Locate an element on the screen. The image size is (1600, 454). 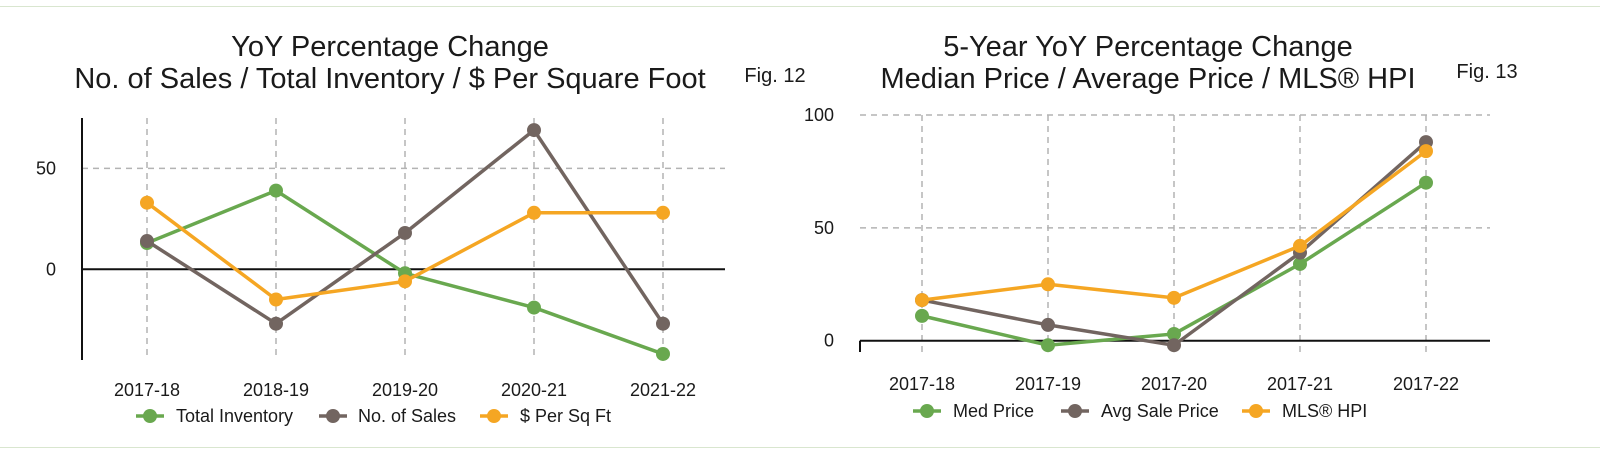
chart1-xtick-label: 2021-22 is located at coordinates (663, 390).